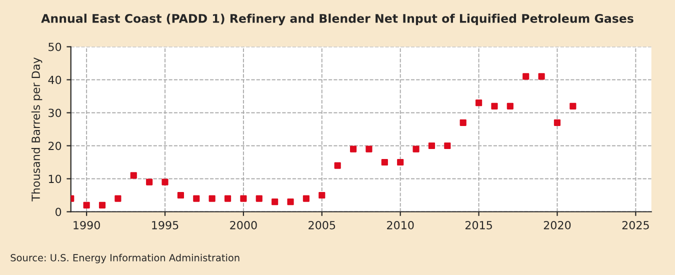  I want to click on y-tick-label: 50, so click(55, 47).